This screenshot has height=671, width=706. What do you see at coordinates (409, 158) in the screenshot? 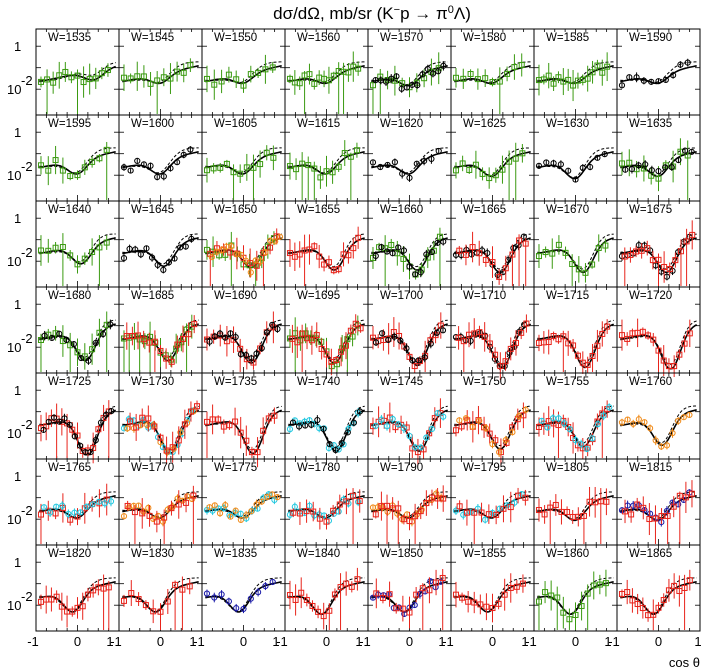
I see `panel: W=1620` at bounding box center [409, 158].